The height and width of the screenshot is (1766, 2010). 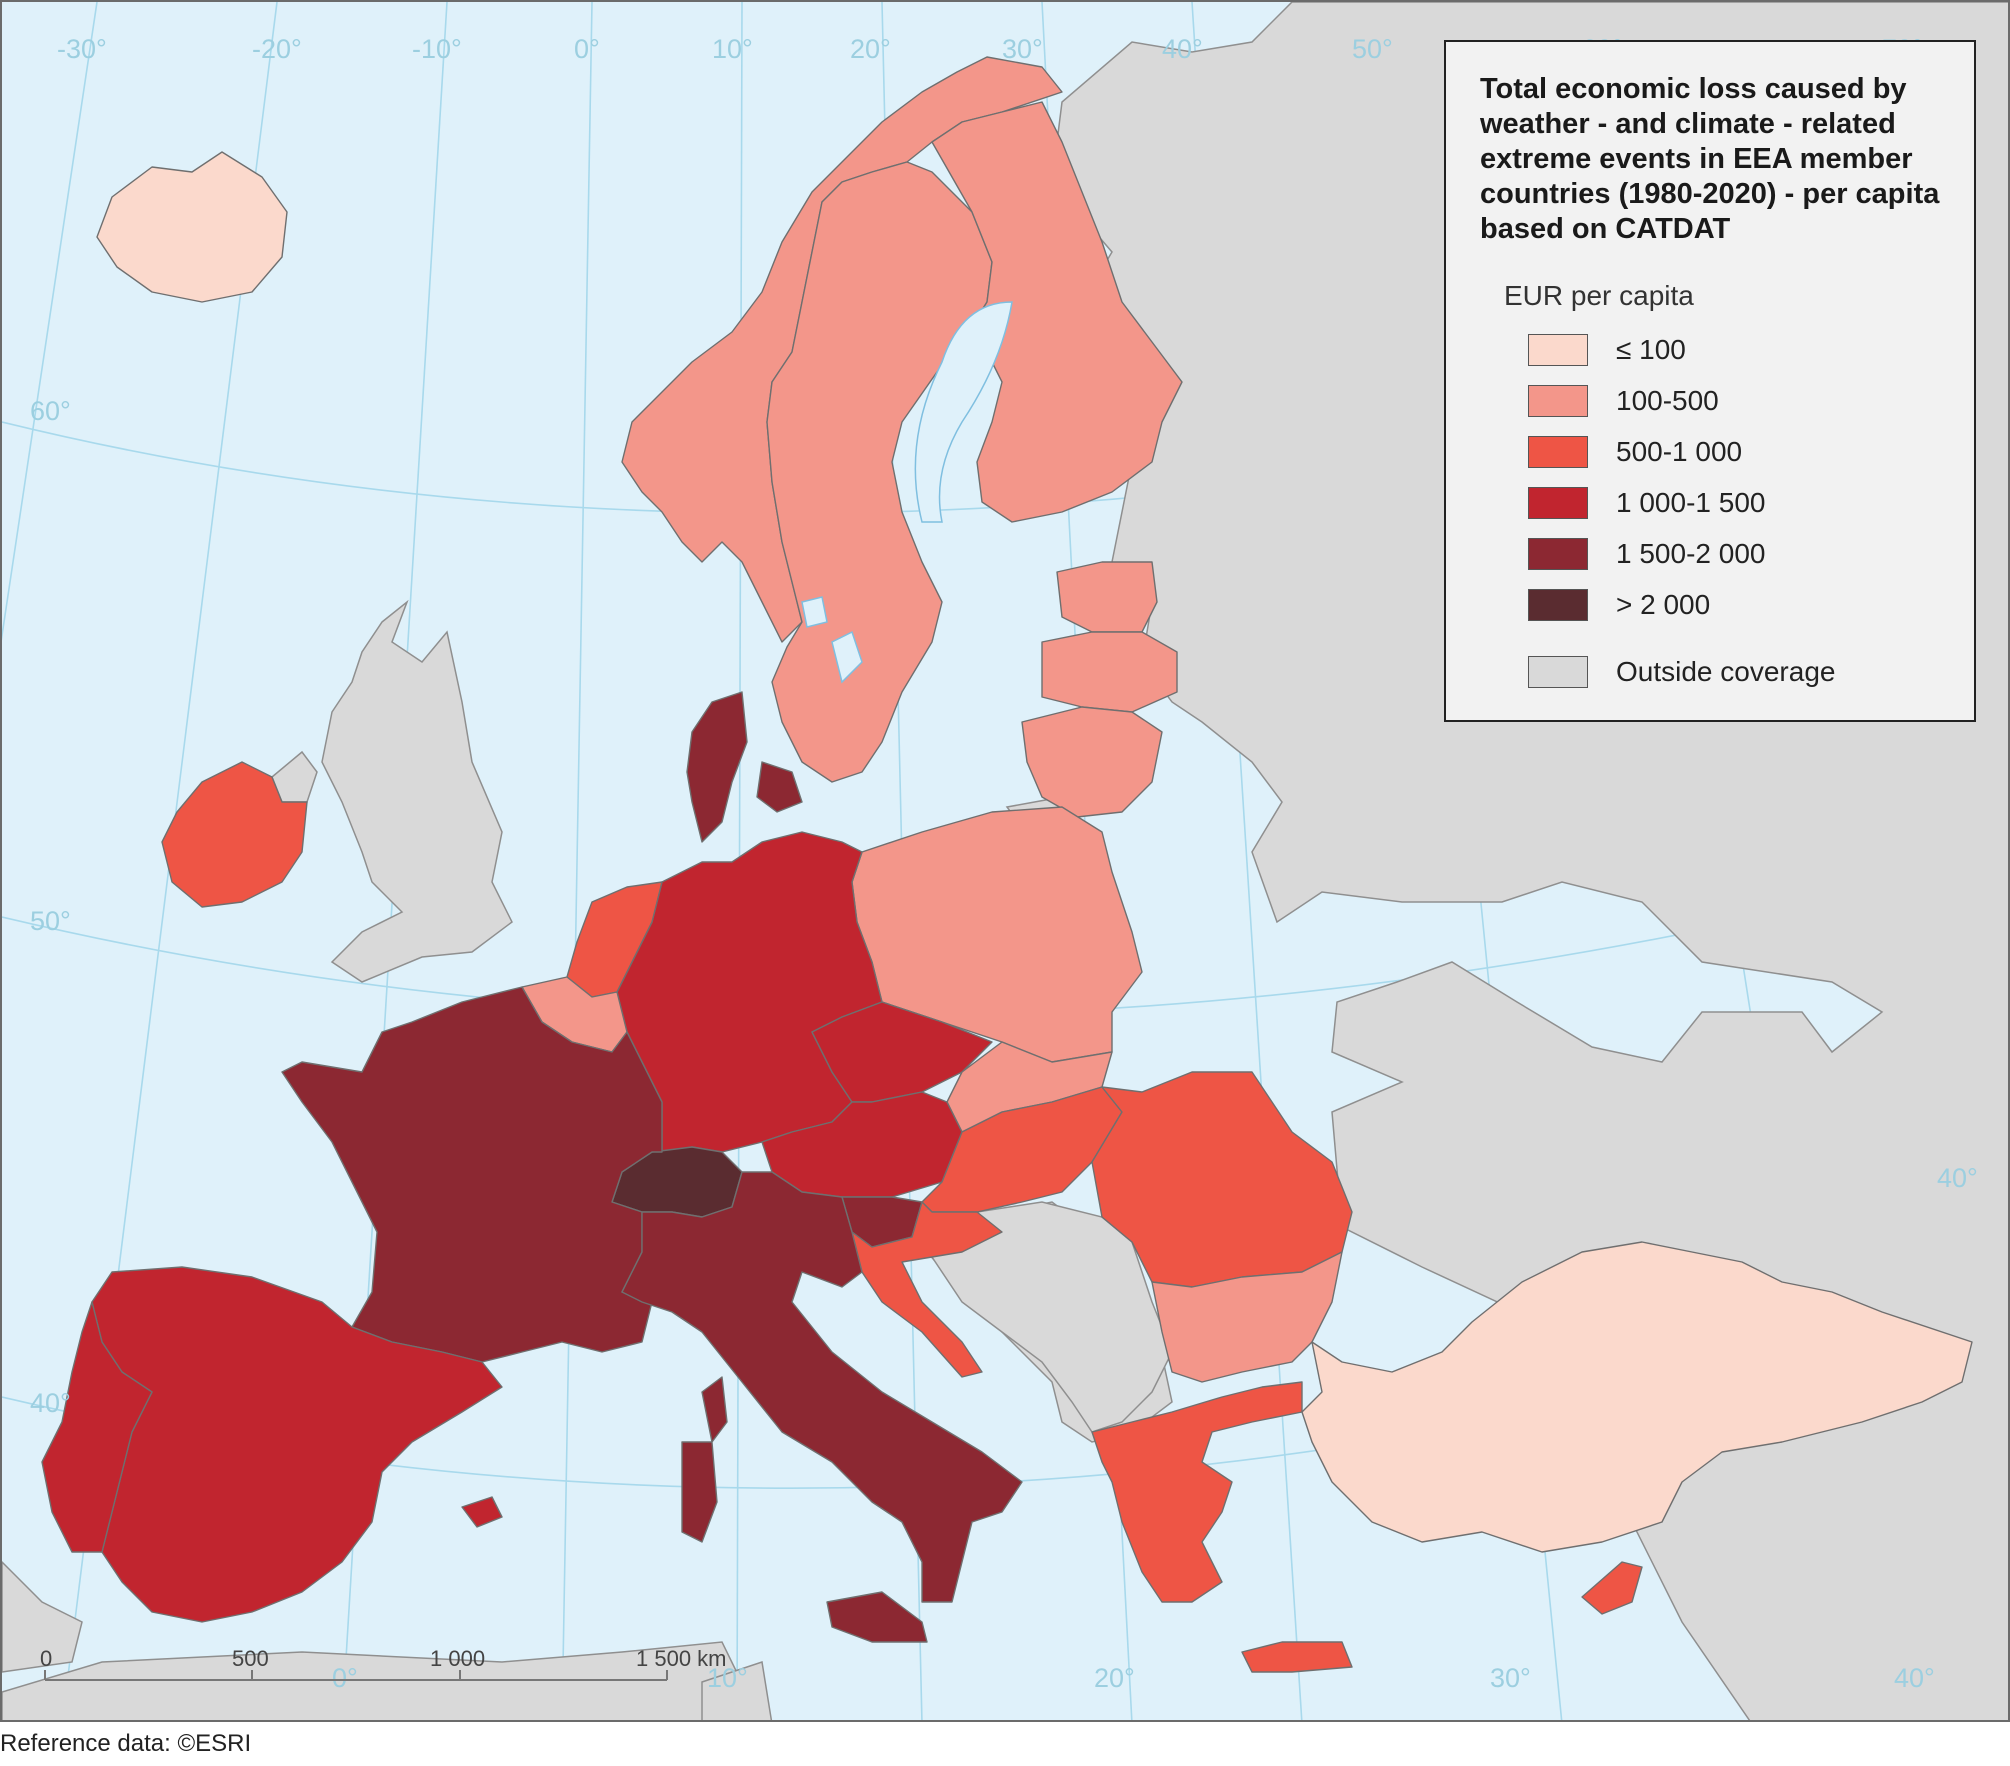 What do you see at coordinates (1691, 553) in the screenshot?
I see `legend-label: 1 500-2 000` at bounding box center [1691, 553].